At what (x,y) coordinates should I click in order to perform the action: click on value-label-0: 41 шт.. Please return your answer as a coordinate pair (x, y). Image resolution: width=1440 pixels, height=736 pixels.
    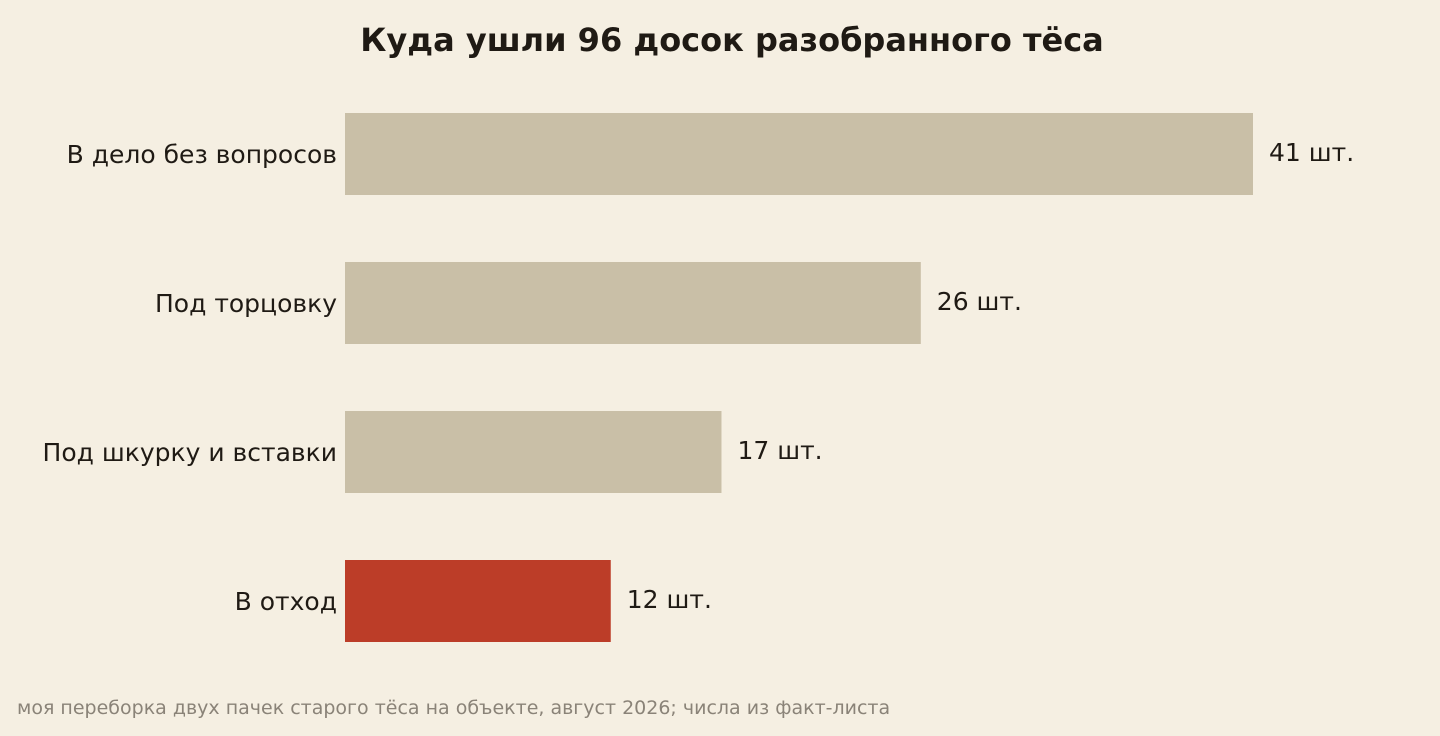
    Looking at the image, I should click on (1311, 152).